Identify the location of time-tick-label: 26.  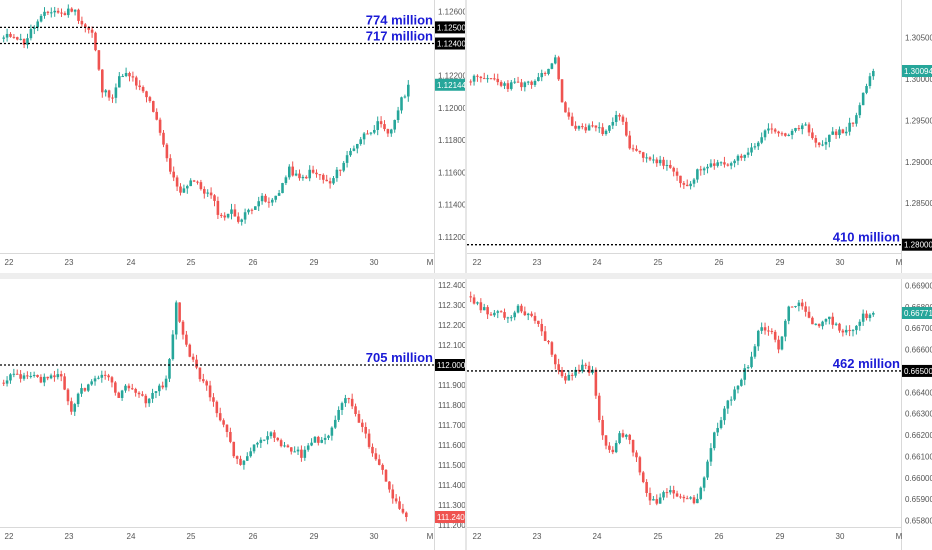
(719, 536).